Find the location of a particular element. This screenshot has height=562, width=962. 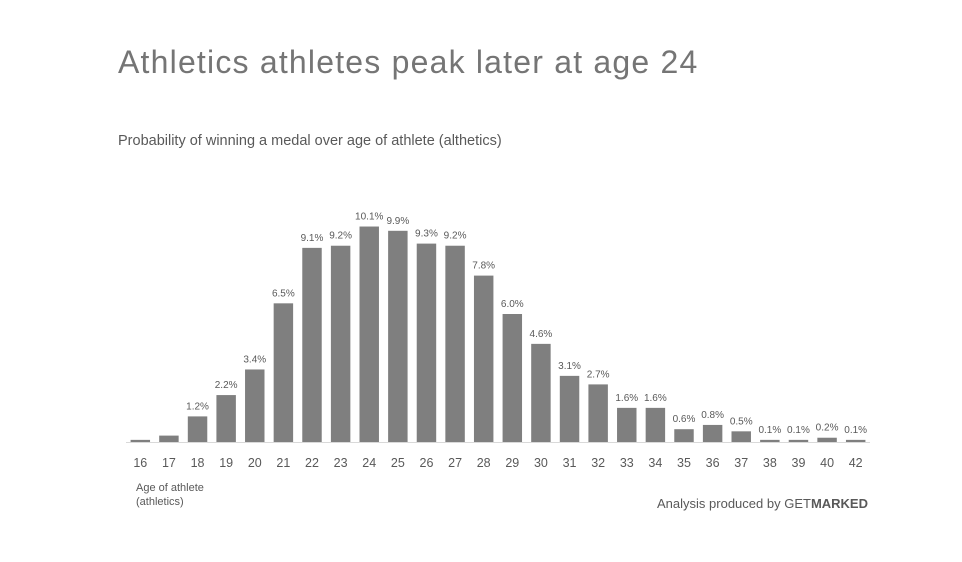

value-label-40: 0.2% is located at coordinates (827, 428).